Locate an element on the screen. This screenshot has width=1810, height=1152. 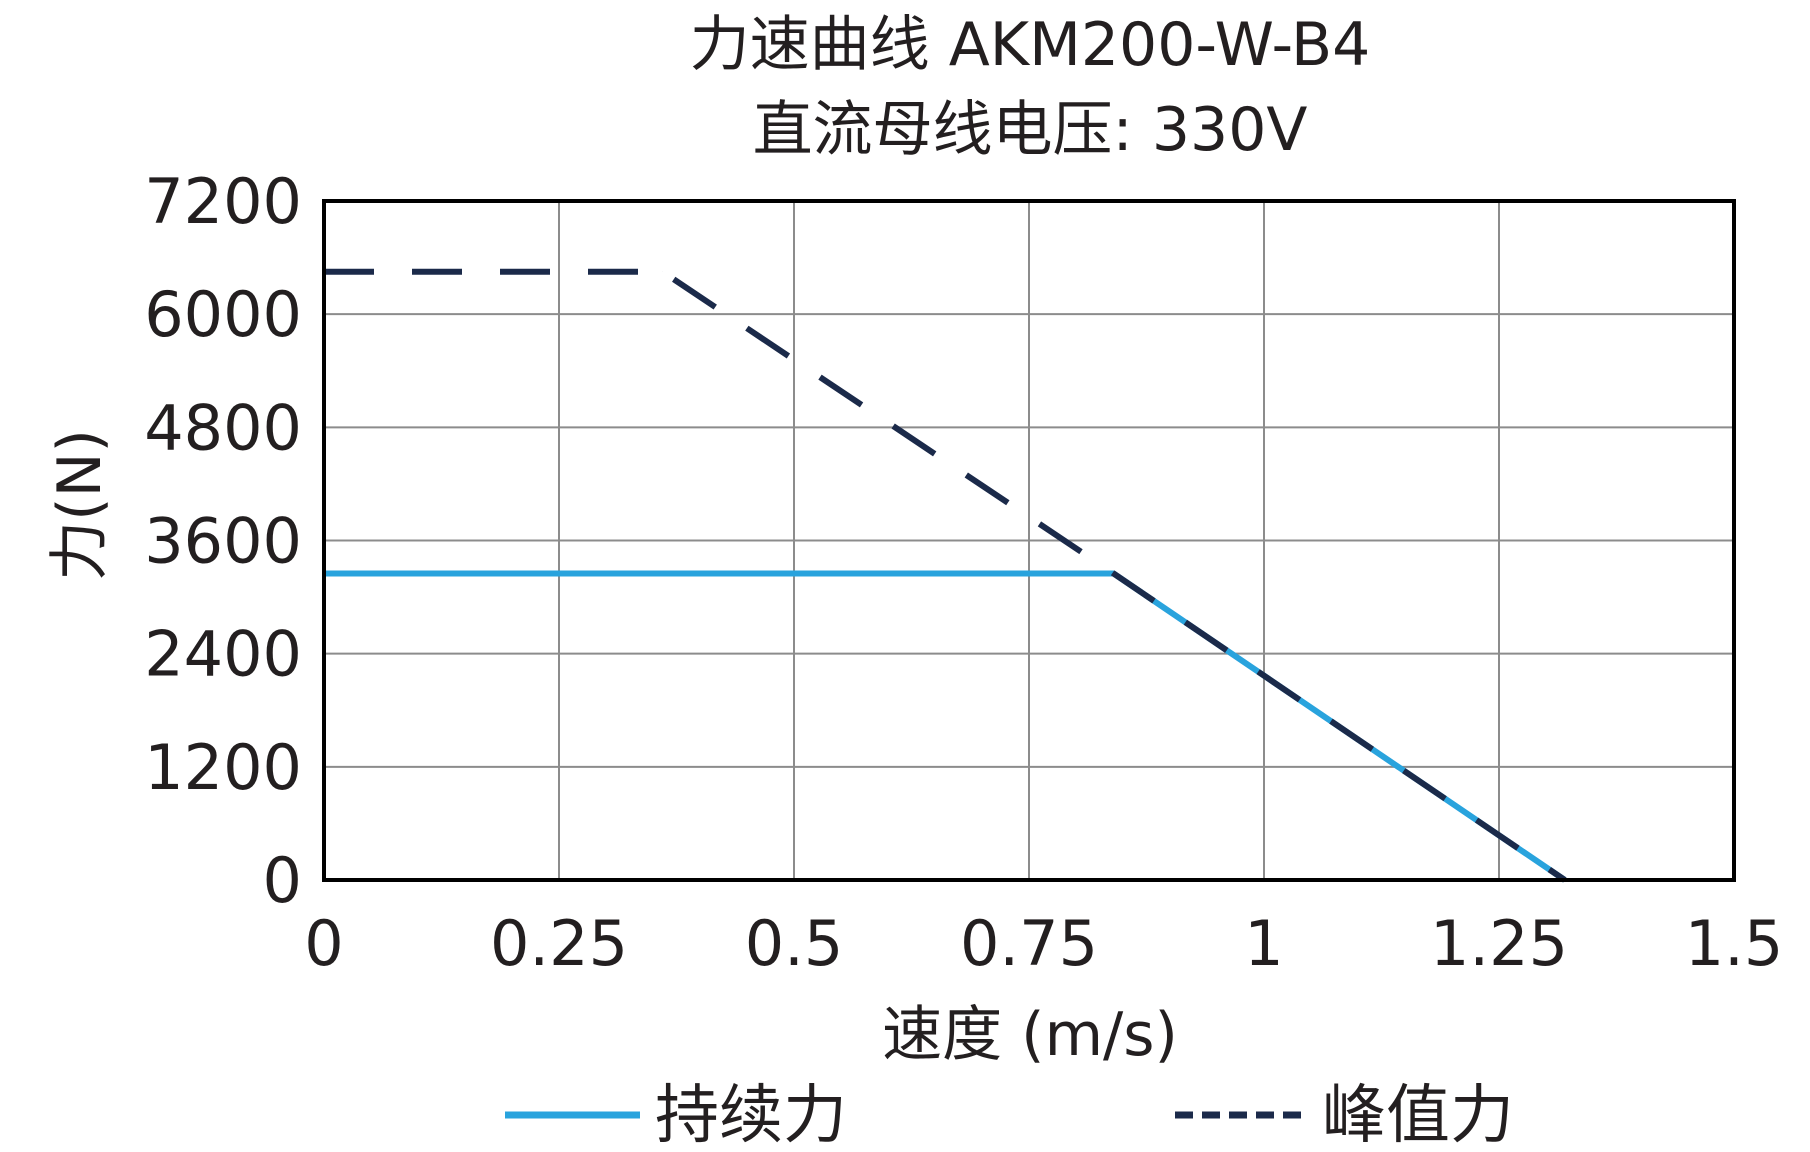
x-tick-label-0: 0 is located at coordinates (323, 943).